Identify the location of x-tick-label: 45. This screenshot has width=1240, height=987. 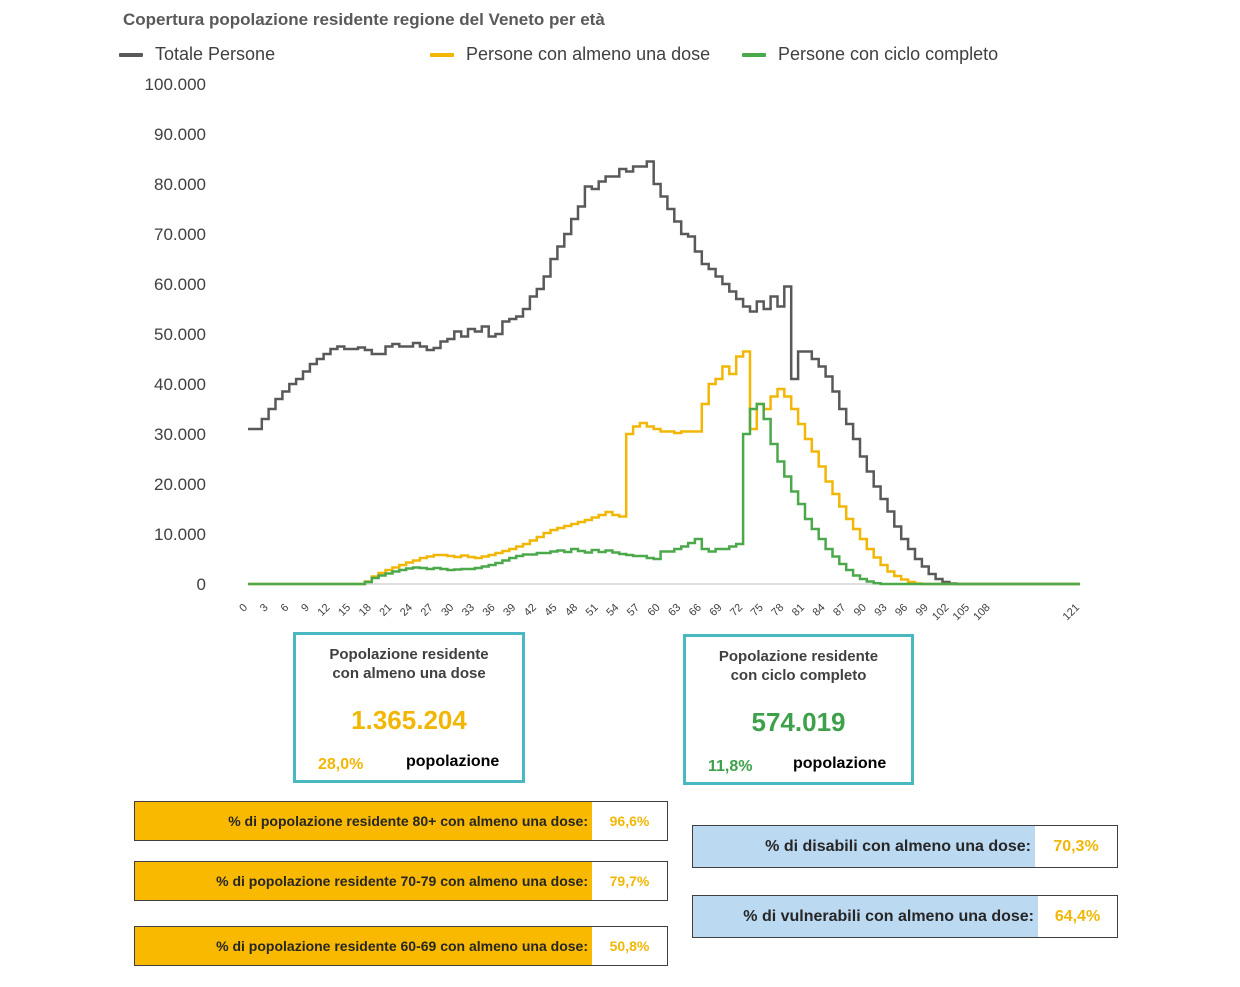
(550, 610).